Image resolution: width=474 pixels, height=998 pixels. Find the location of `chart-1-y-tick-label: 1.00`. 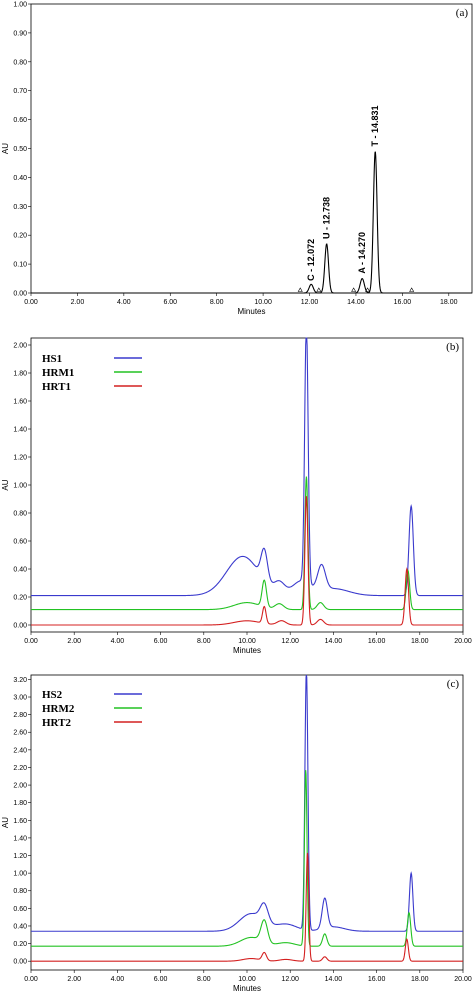

chart-1-y-tick-label: 1.00 is located at coordinates (20, 486).